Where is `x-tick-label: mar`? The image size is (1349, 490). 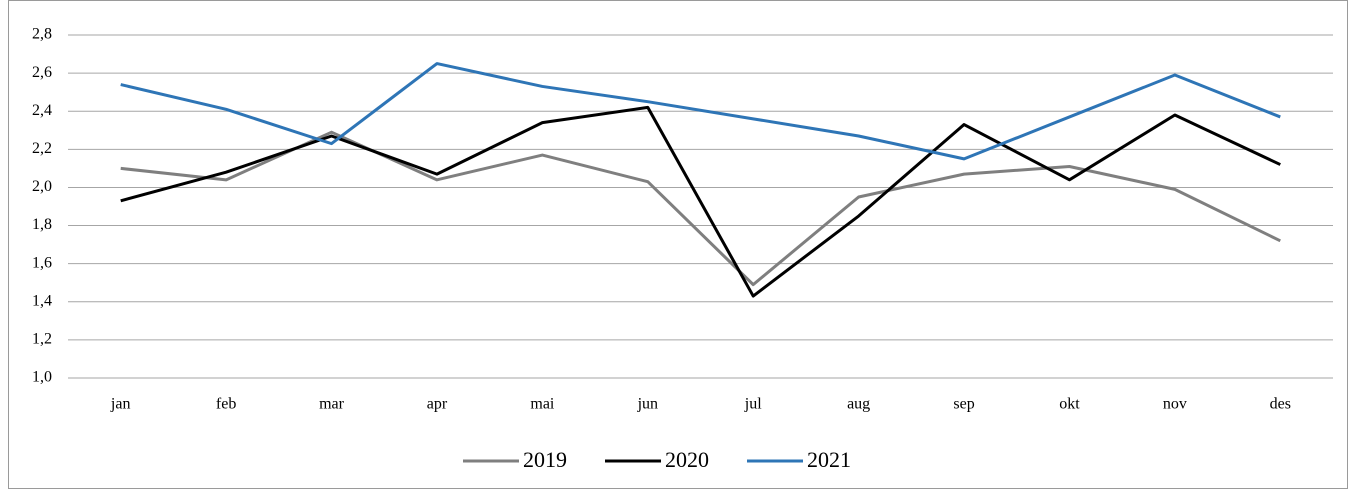
x-tick-label: mar is located at coordinates (332, 404).